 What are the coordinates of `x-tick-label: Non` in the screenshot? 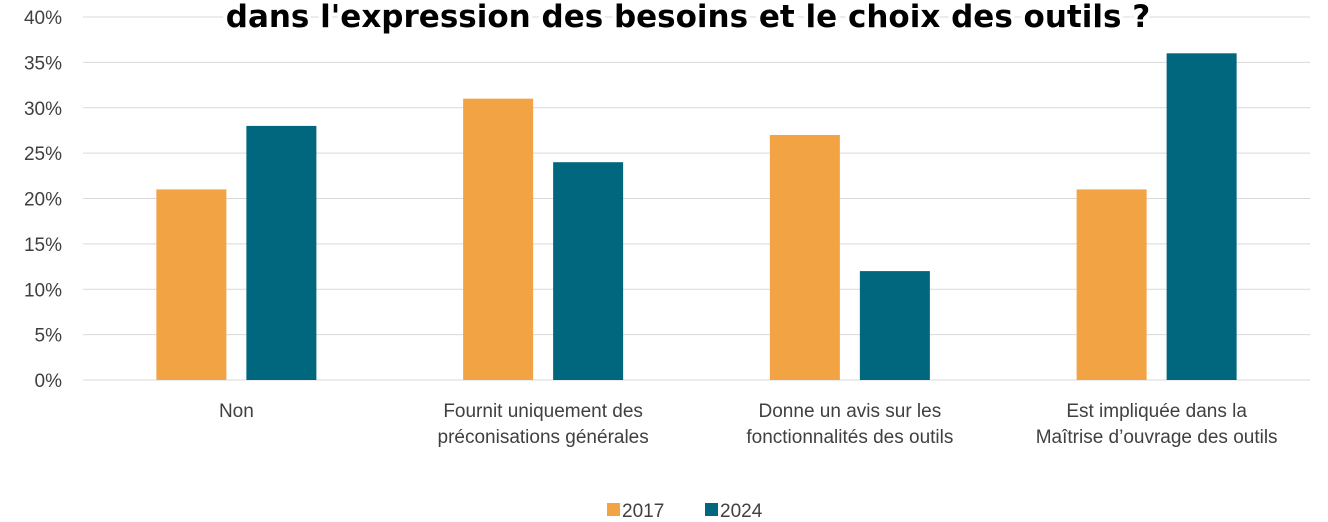 It's located at (236, 411).